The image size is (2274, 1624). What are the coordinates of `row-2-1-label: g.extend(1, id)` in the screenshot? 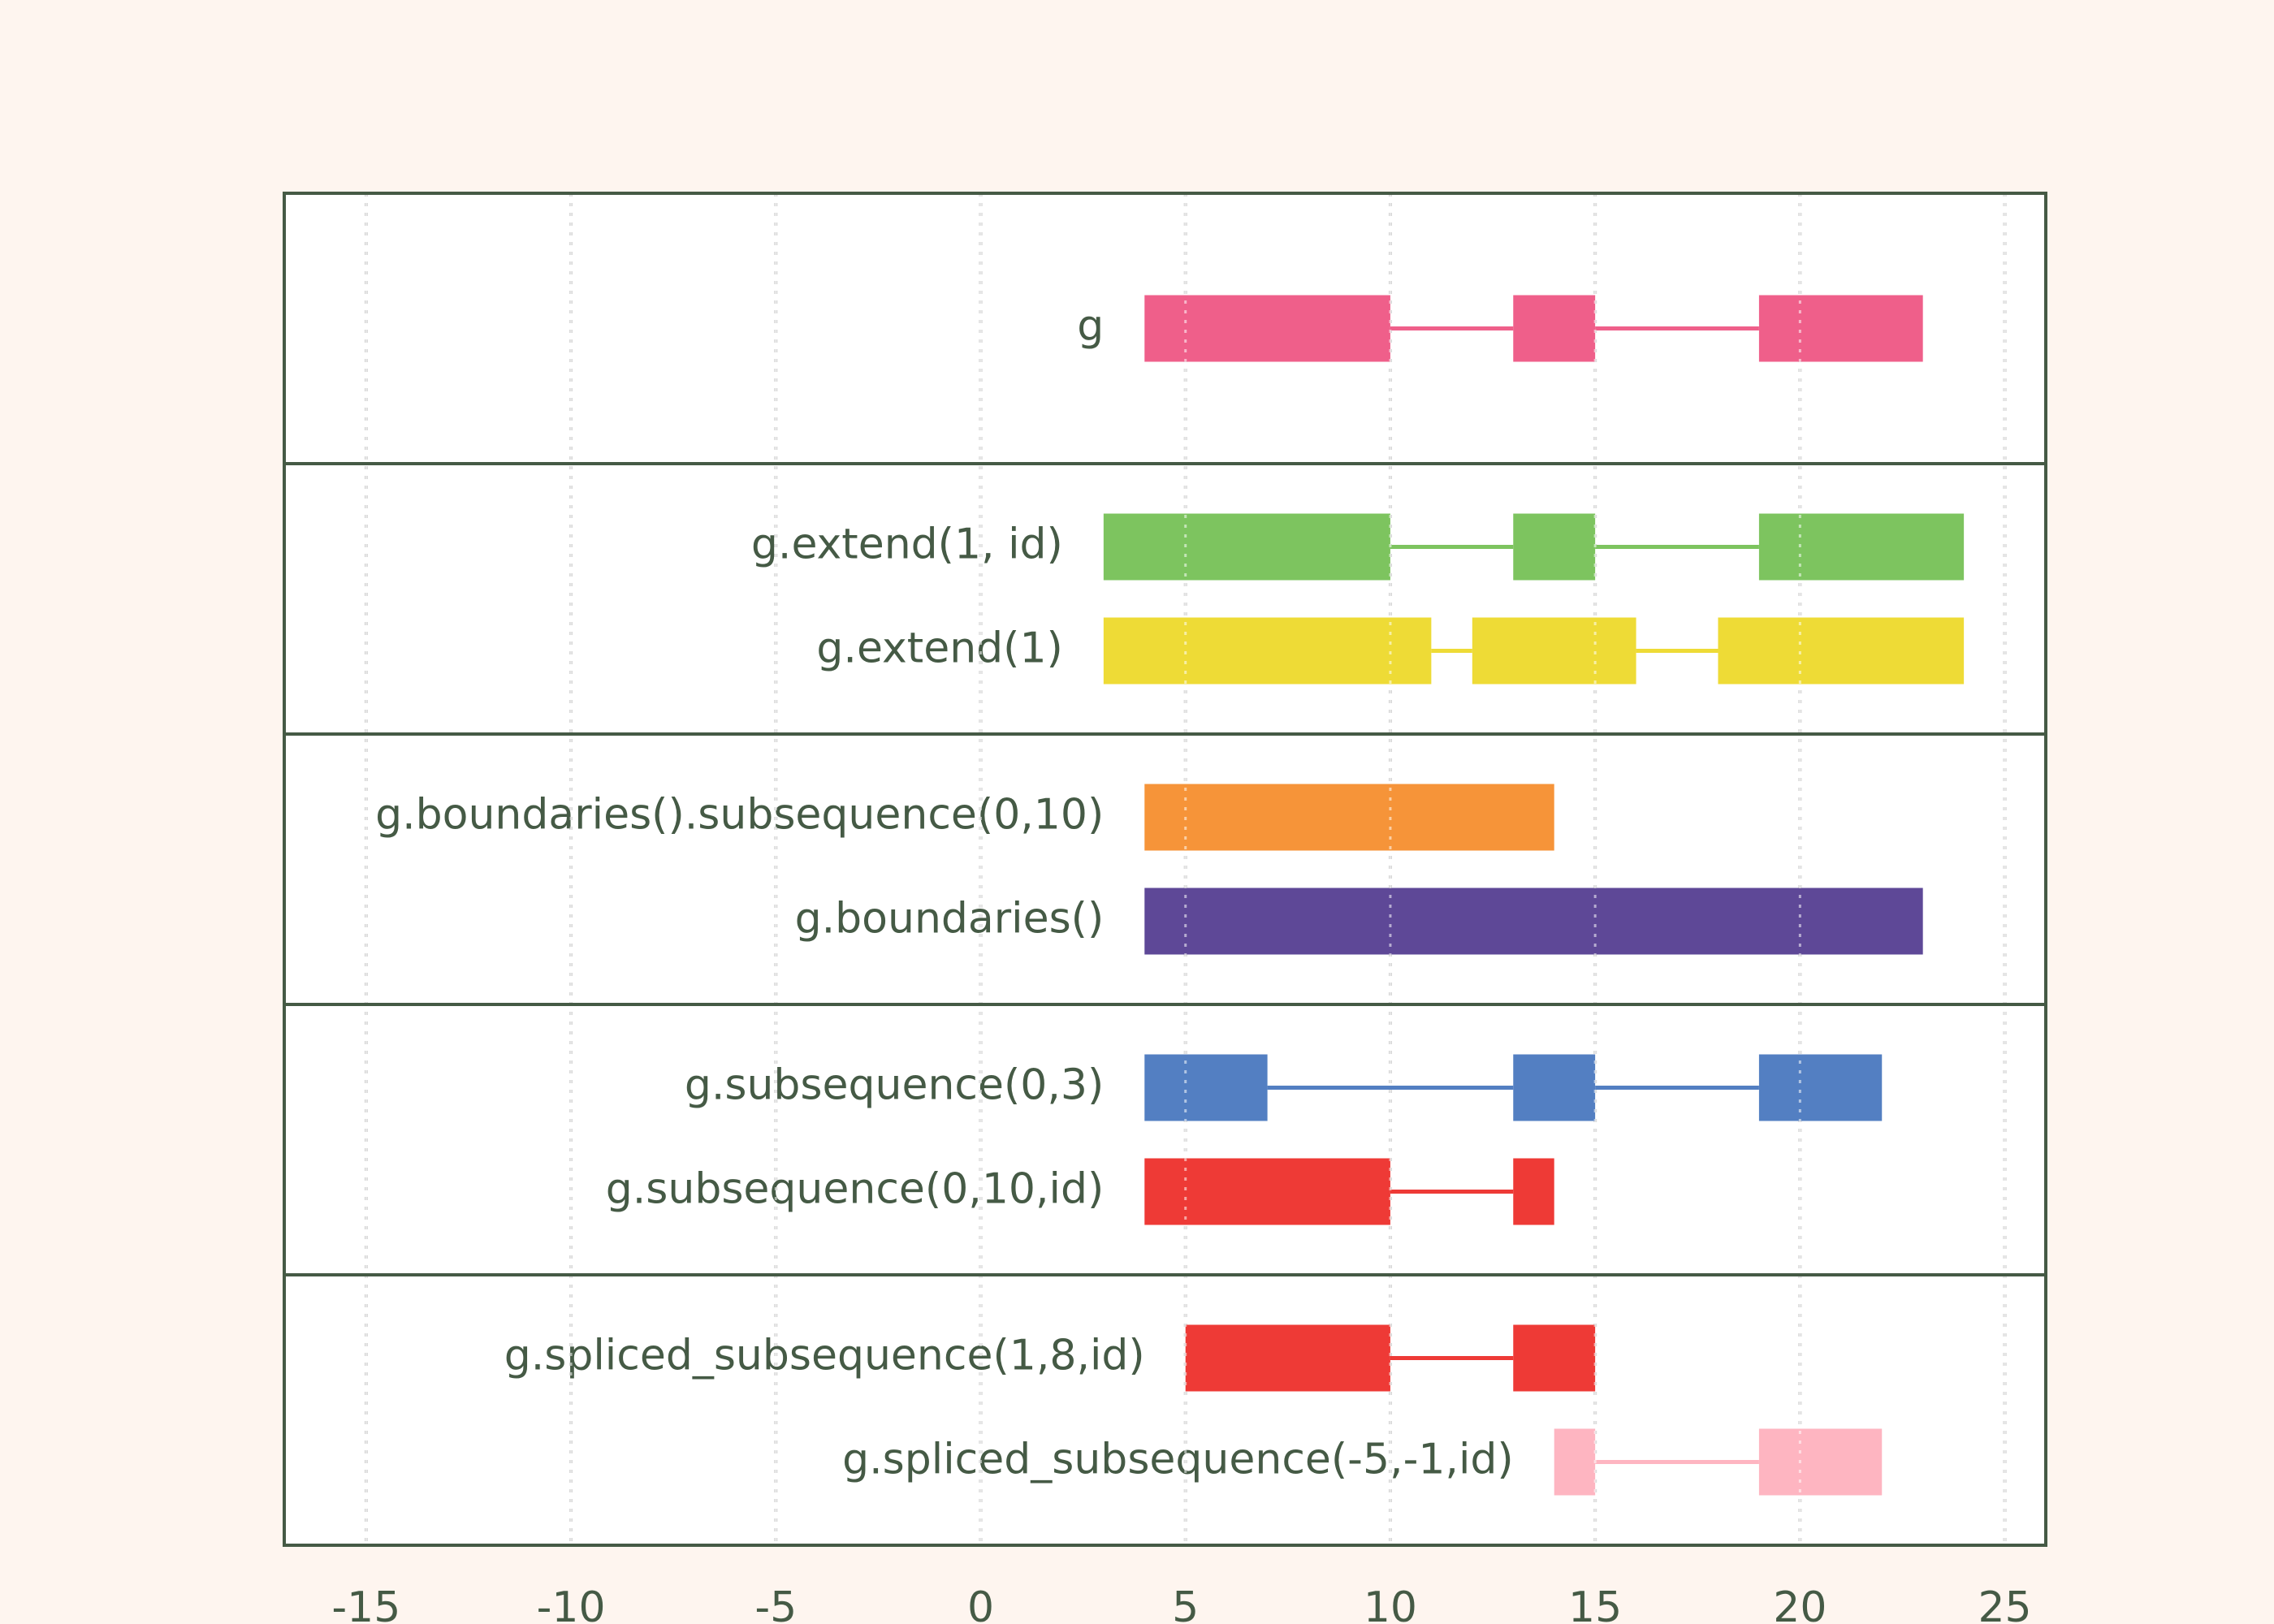 It's located at (907, 545).